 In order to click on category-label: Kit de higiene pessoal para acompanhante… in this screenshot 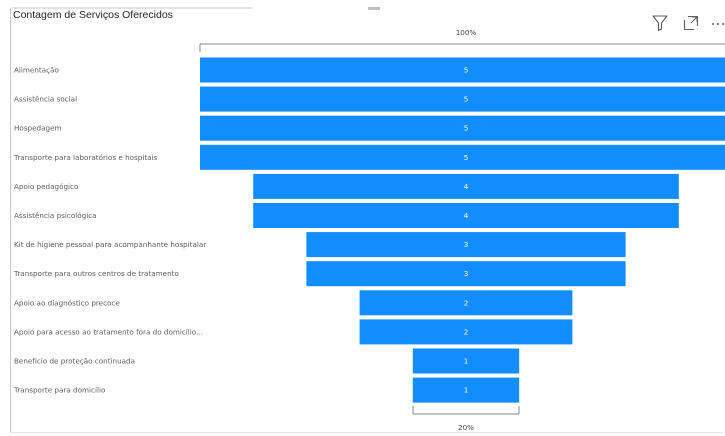, I will do `click(110, 244)`.